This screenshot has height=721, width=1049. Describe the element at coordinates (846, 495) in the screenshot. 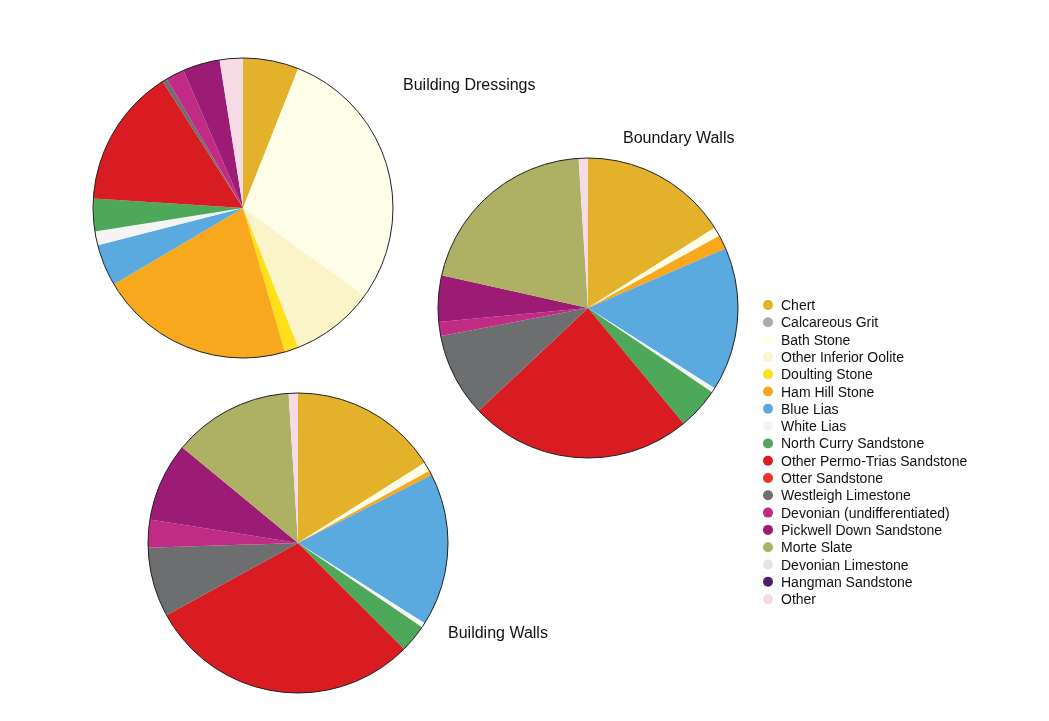

I see `legend-label: Westleigh Limestone` at that location.